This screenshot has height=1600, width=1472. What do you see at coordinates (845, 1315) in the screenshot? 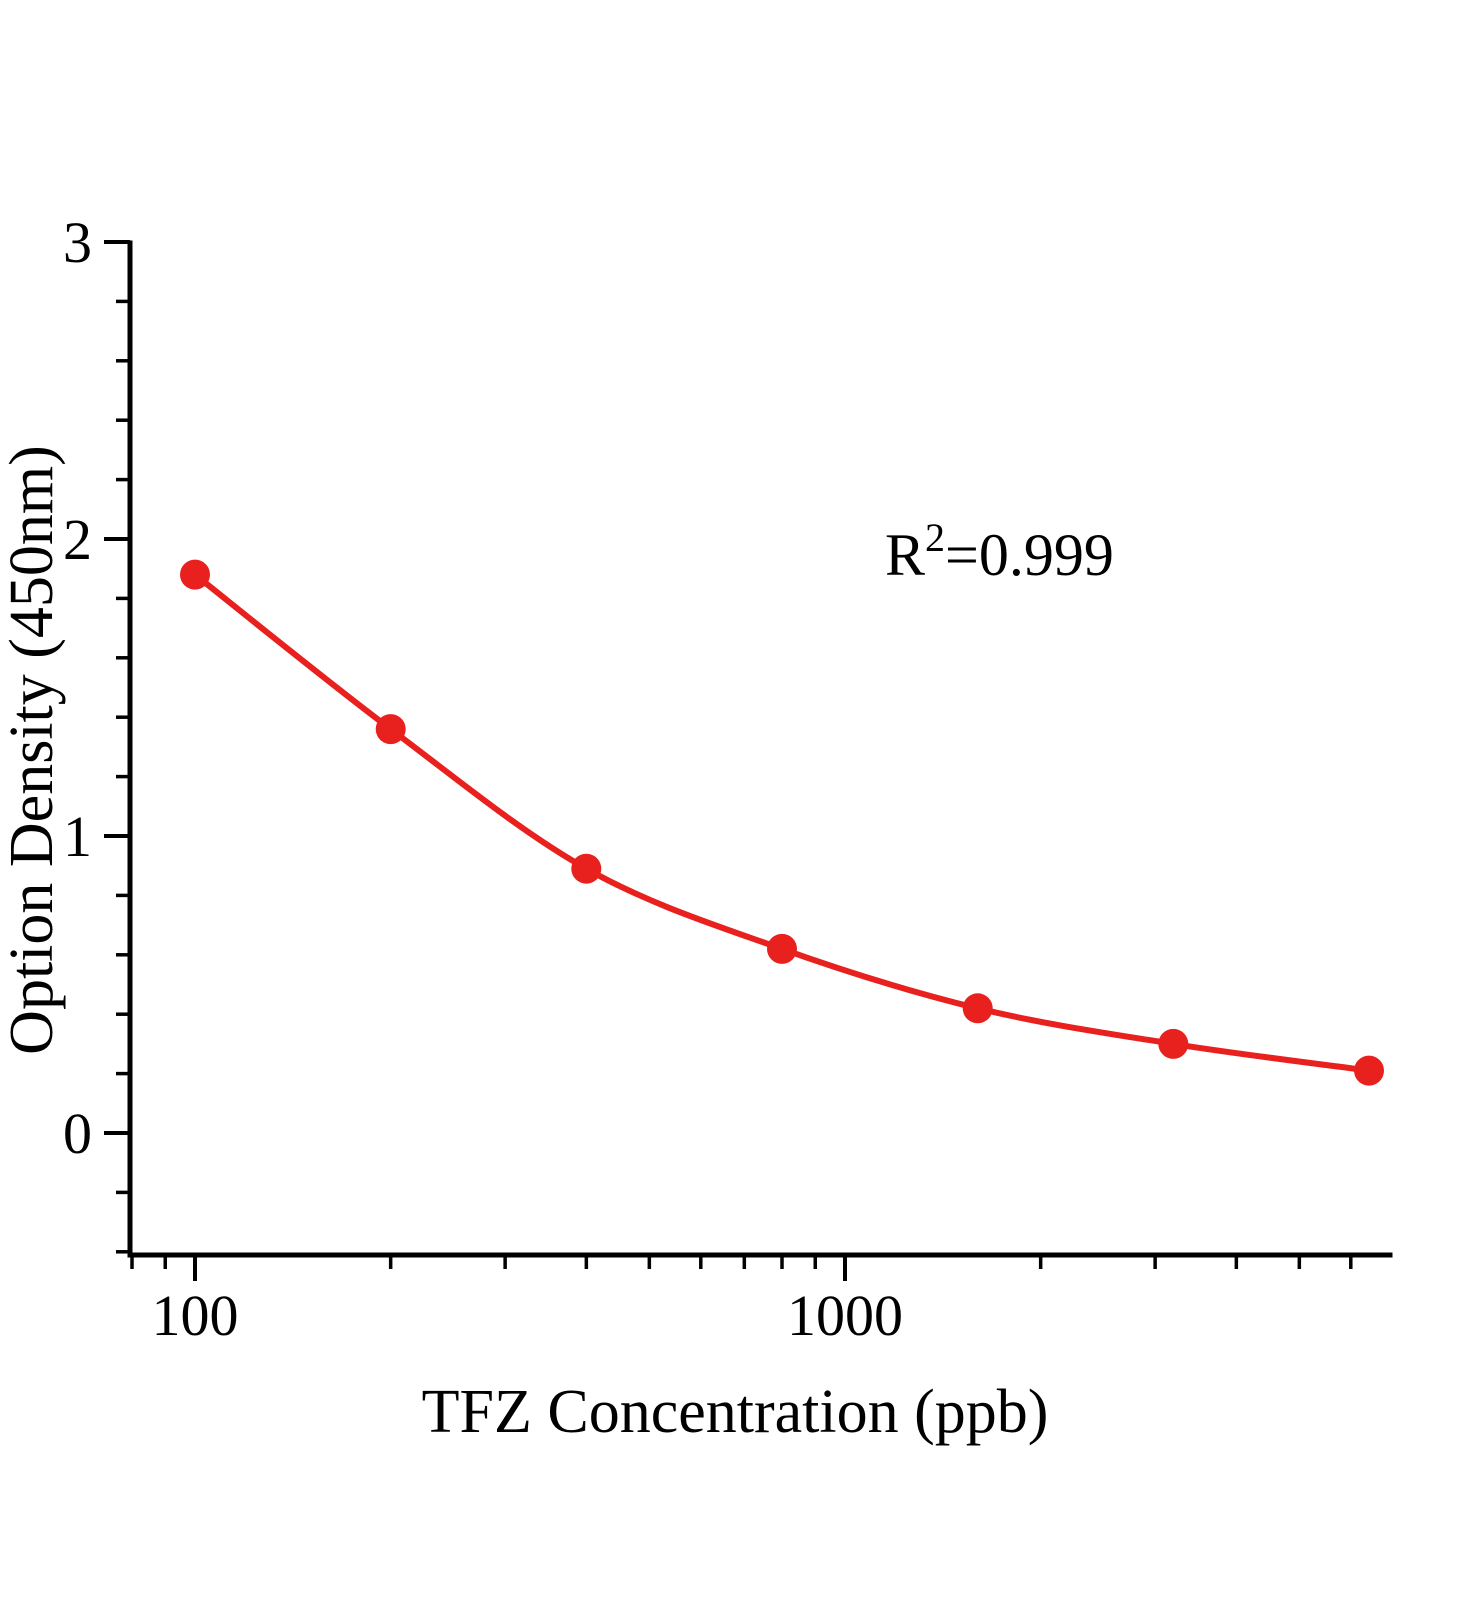
I see `x-axis-tick-label: 1000` at bounding box center [845, 1315].